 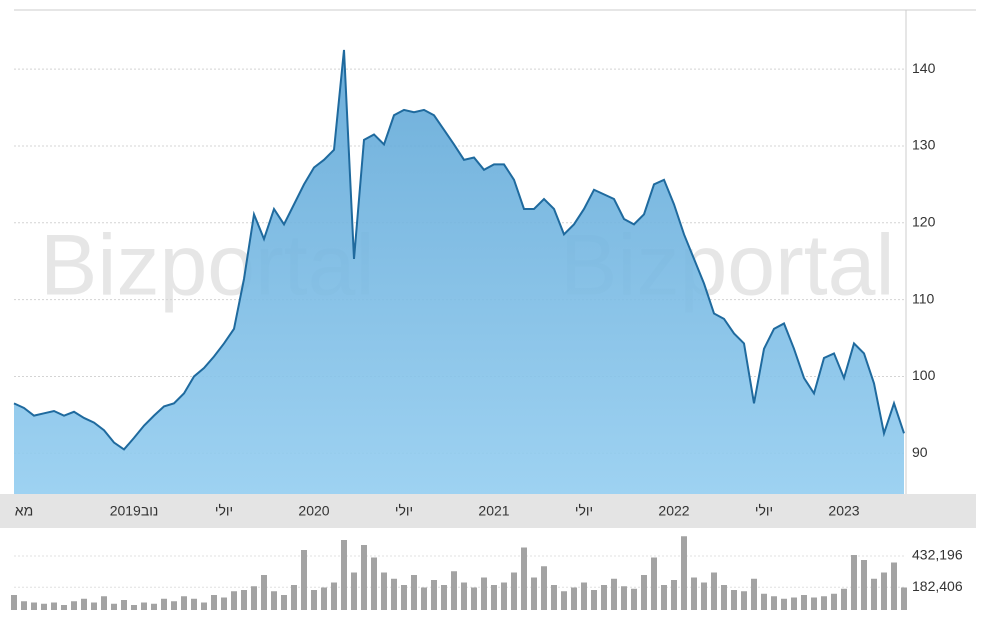 I want to click on x-tick-label: 2023, so click(x=843, y=511).